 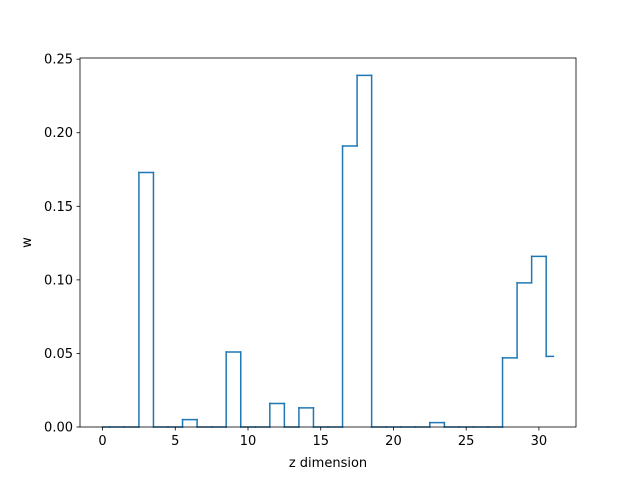 What do you see at coordinates (58, 207) in the screenshot?
I see `y-tick-label: 0.15` at bounding box center [58, 207].